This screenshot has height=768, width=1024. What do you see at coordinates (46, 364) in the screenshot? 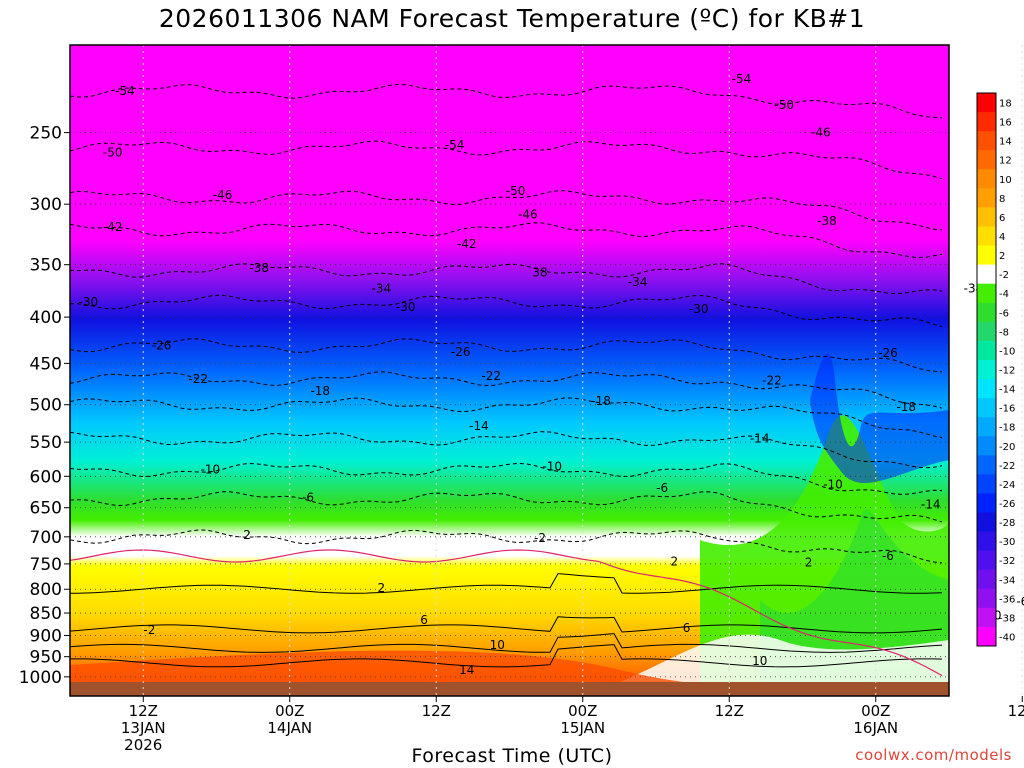
I see `y-tick-label: 450` at bounding box center [46, 364].